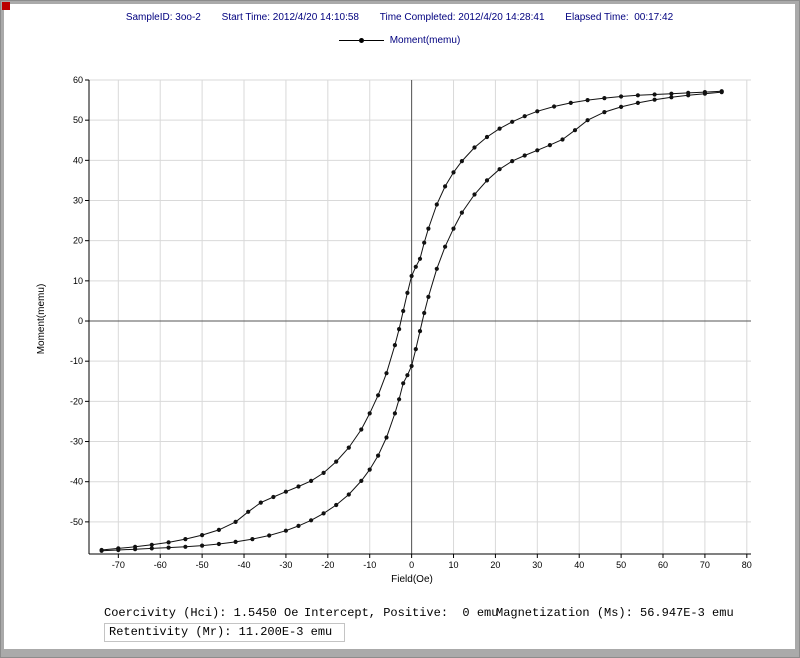 The height and width of the screenshot is (658, 800). Describe the element at coordinates (225, 632) in the screenshot. I see `retentivity-text: Retentivity (Mr): 11.200E-3 emu` at that location.